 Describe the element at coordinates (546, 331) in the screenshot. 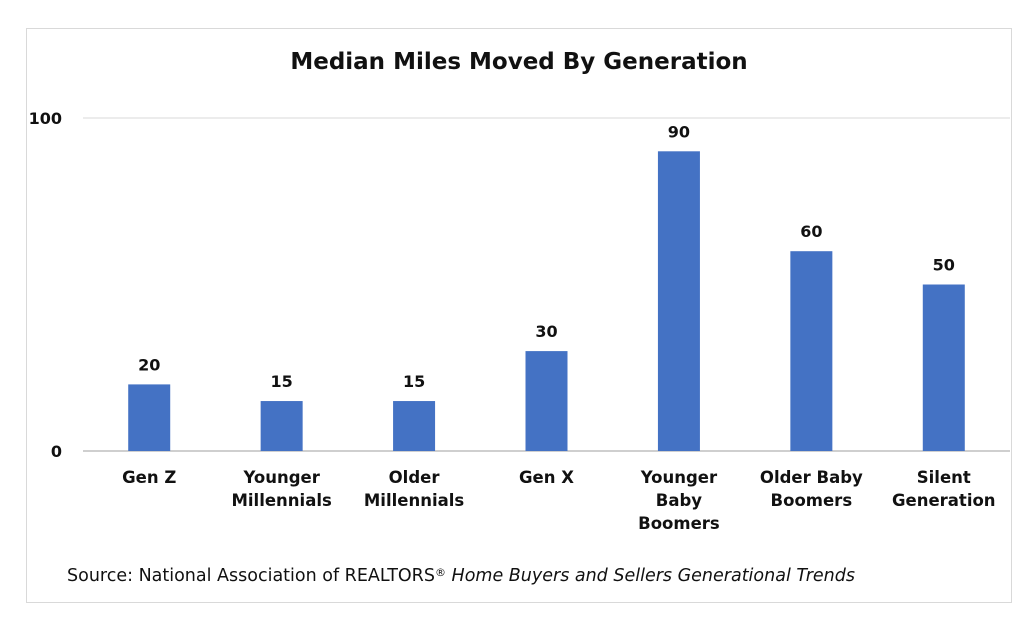

I see `data-label: 30` at that location.